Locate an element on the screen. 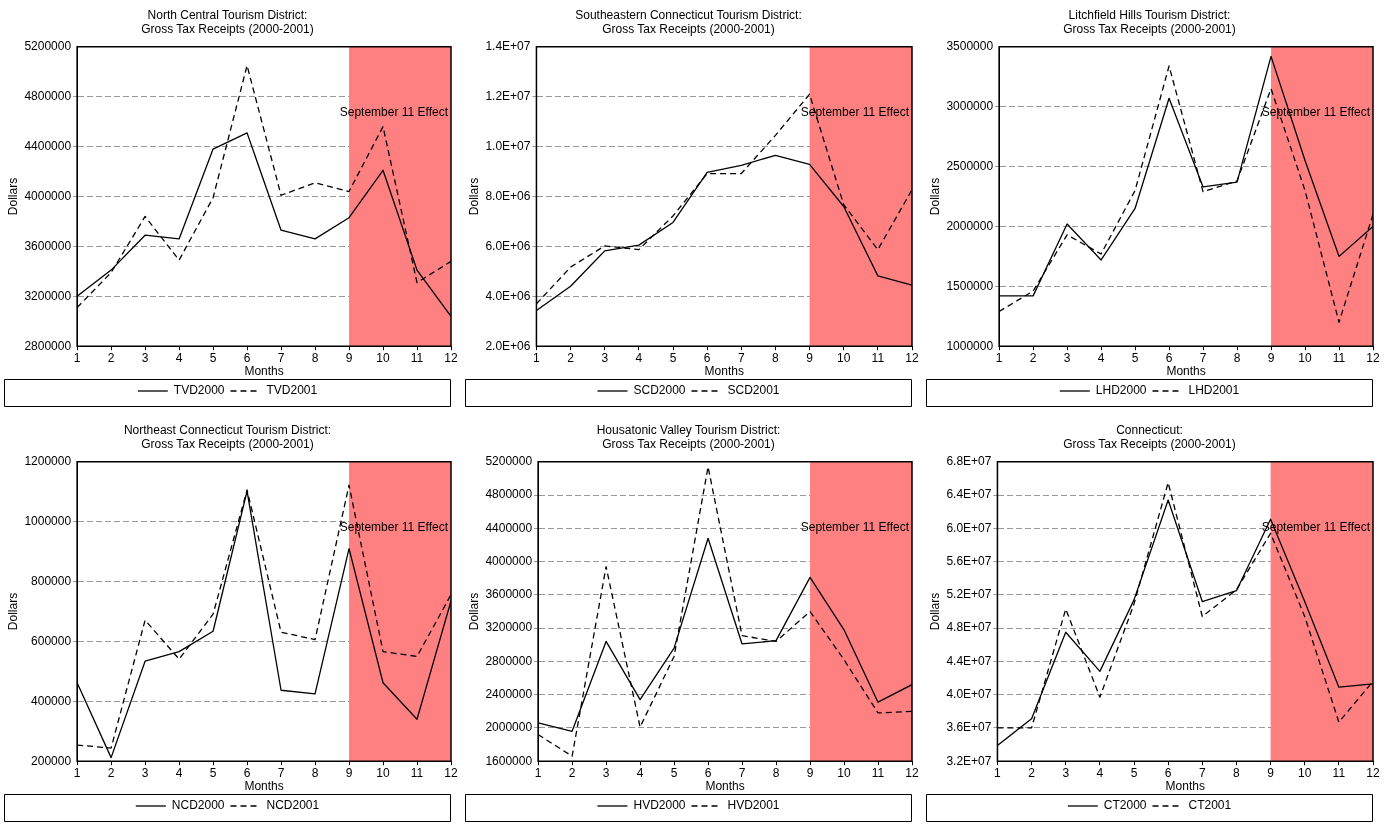 The height and width of the screenshot is (831, 1384). chart-title: Litchfield Hills Tourism District: Gross Tax Receipts (2000-2001) is located at coordinates (1149, 21).